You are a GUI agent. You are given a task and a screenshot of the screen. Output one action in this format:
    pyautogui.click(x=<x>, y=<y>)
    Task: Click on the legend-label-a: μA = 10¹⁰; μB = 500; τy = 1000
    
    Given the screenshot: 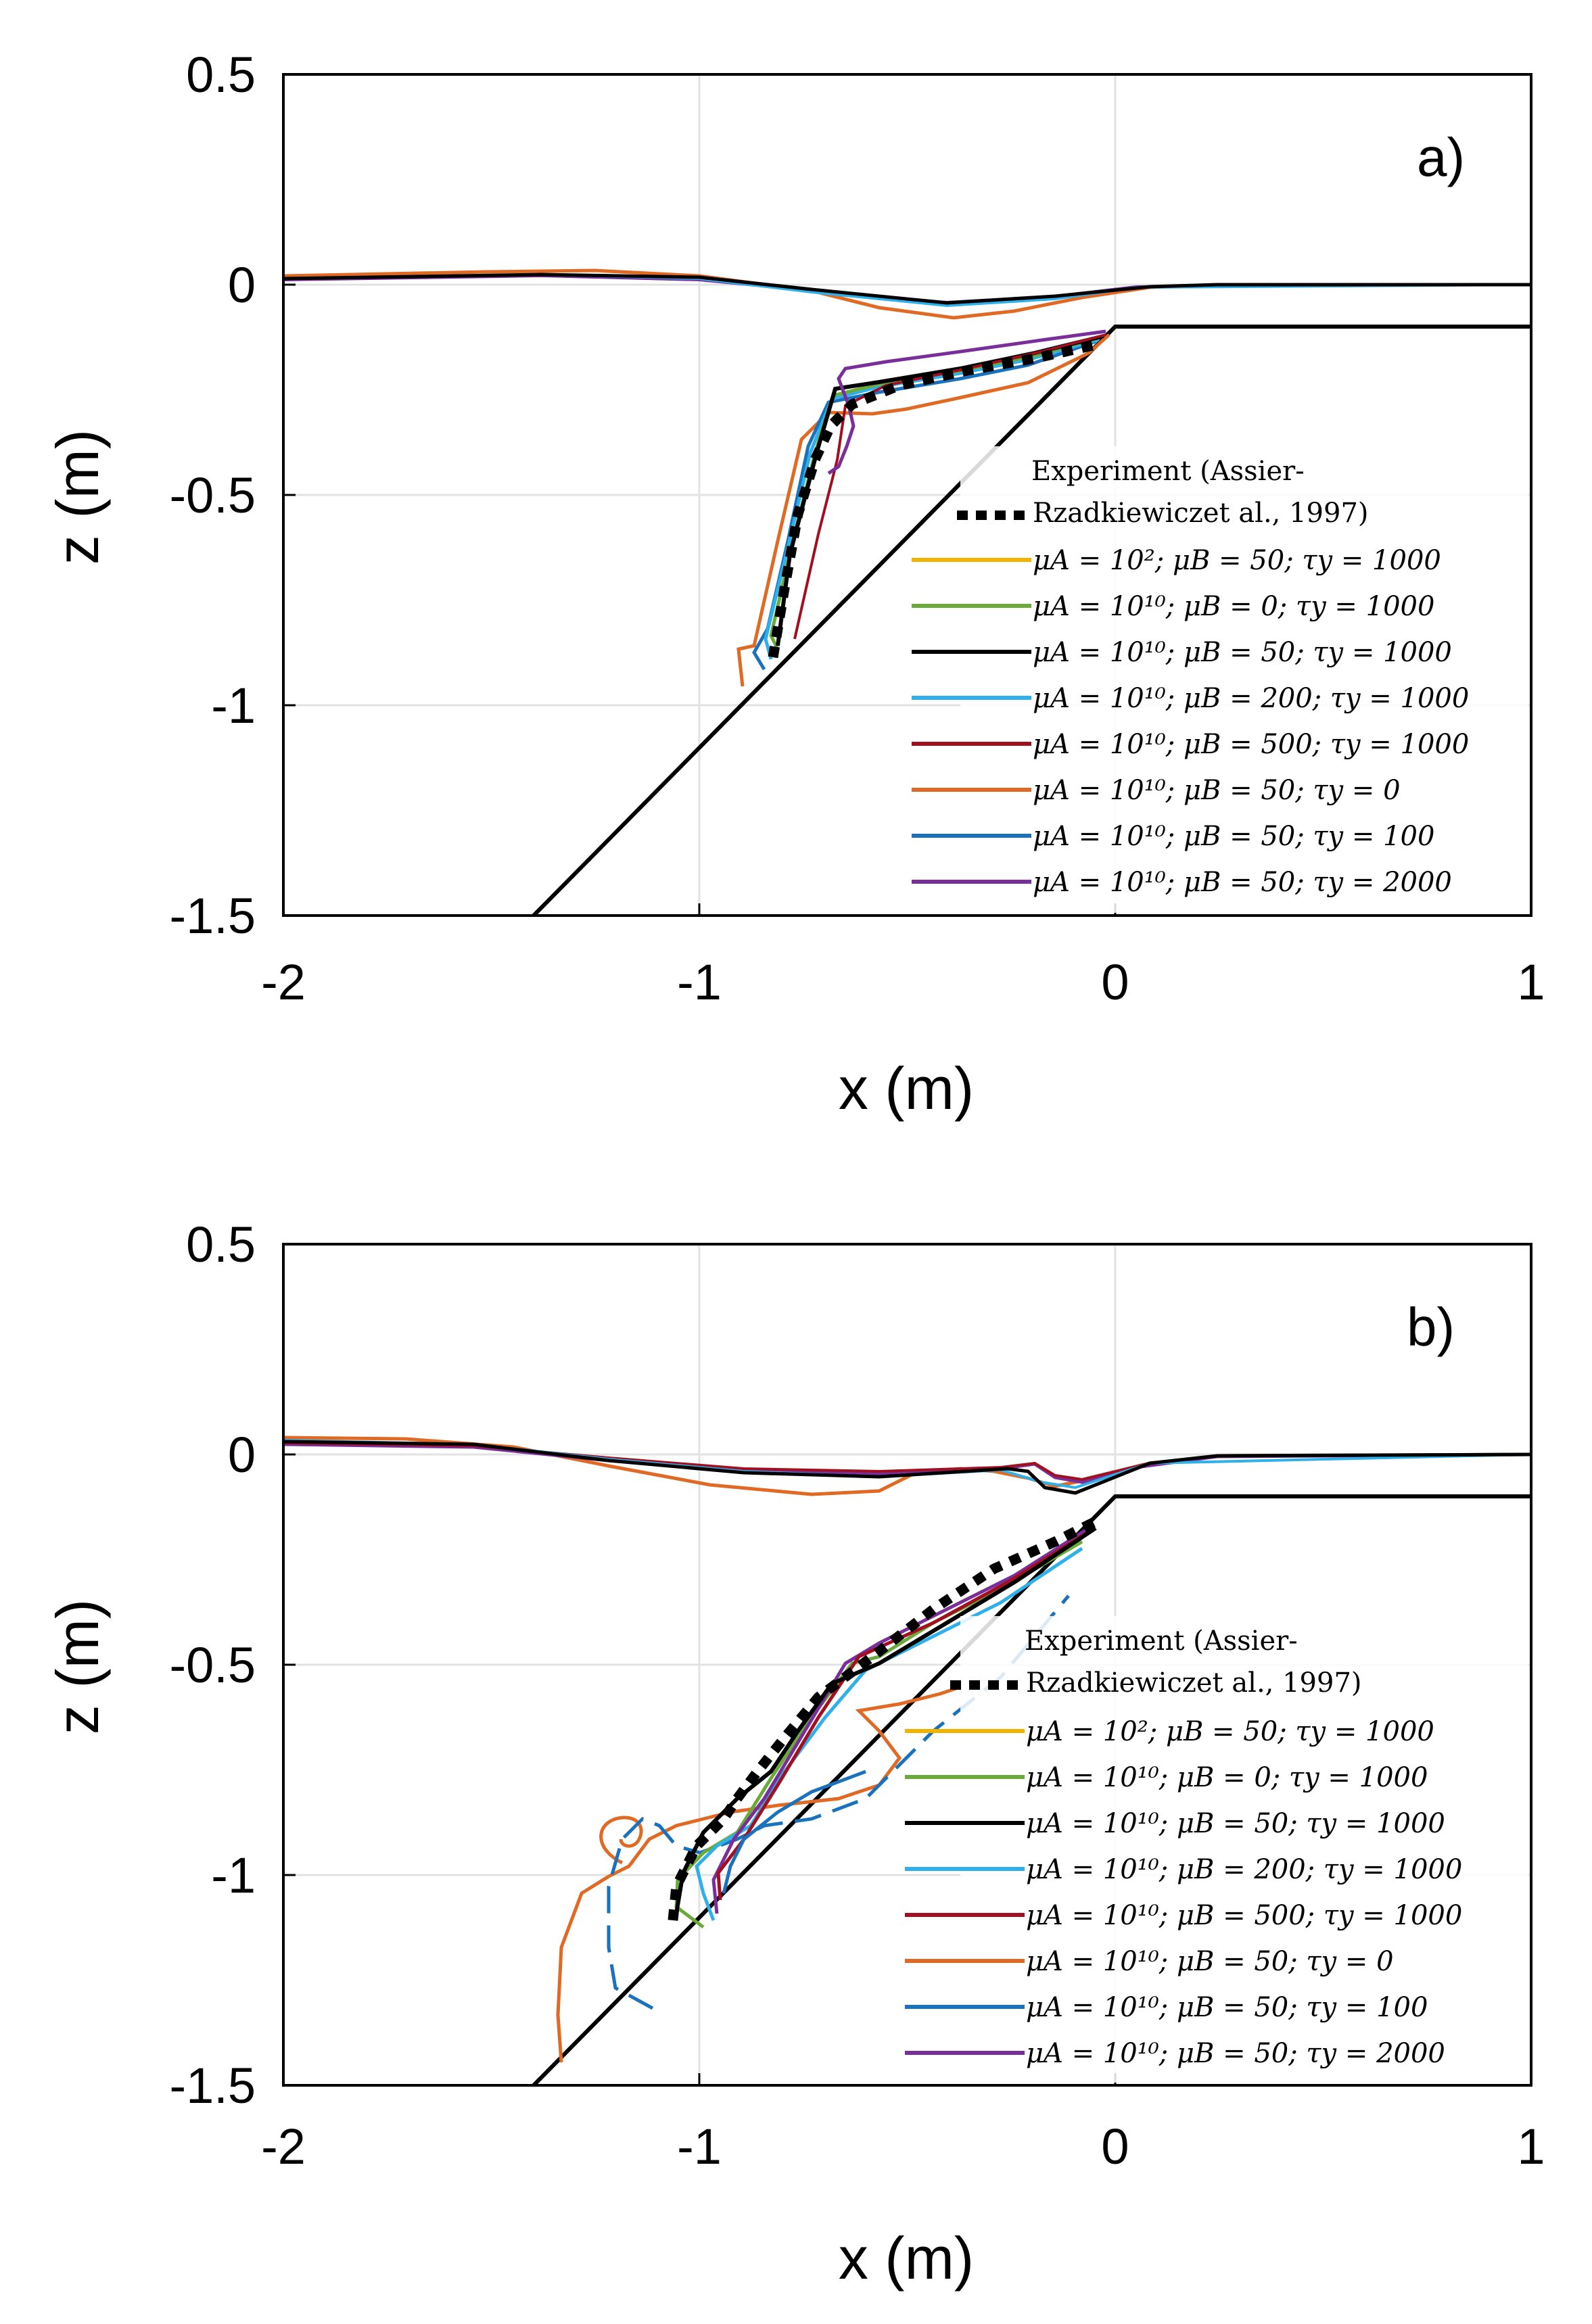 What is the action you would take?
    pyautogui.click(x=1251, y=744)
    